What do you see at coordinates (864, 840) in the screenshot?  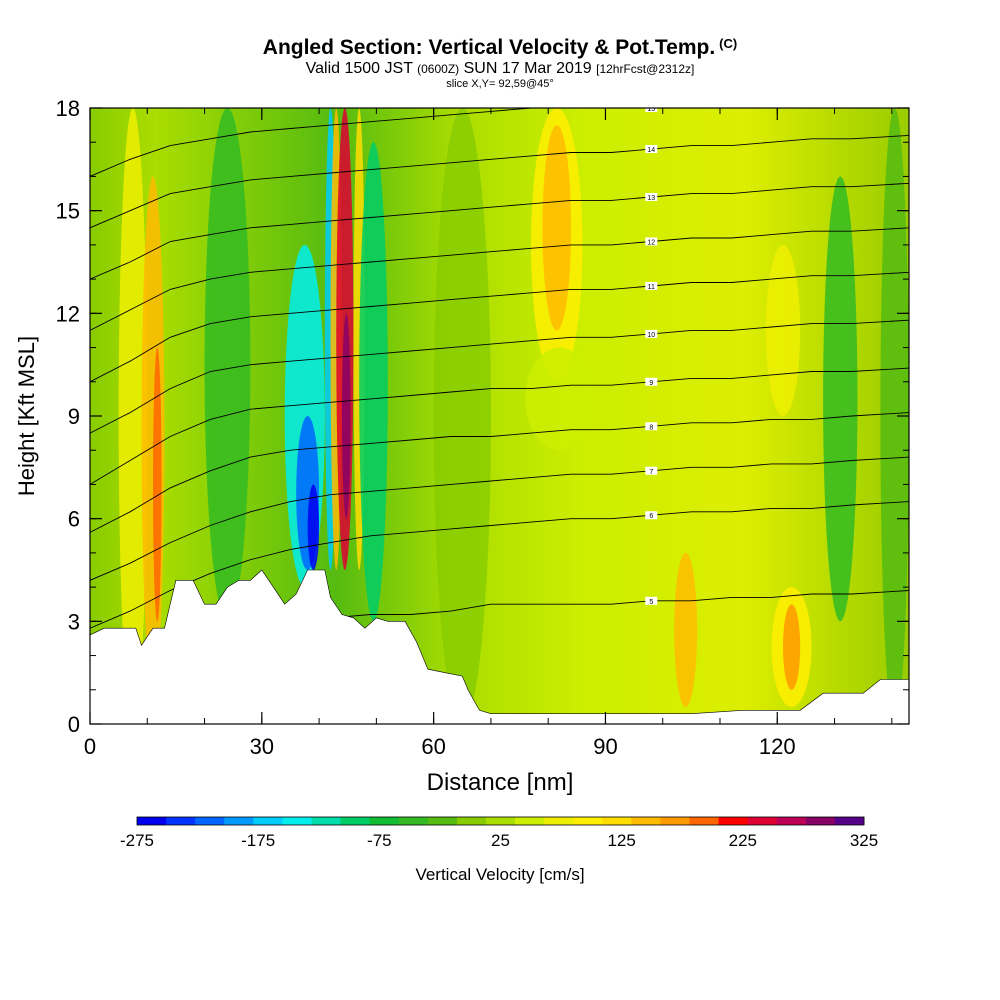 I see `colorbar-tick-label: 325` at bounding box center [864, 840].